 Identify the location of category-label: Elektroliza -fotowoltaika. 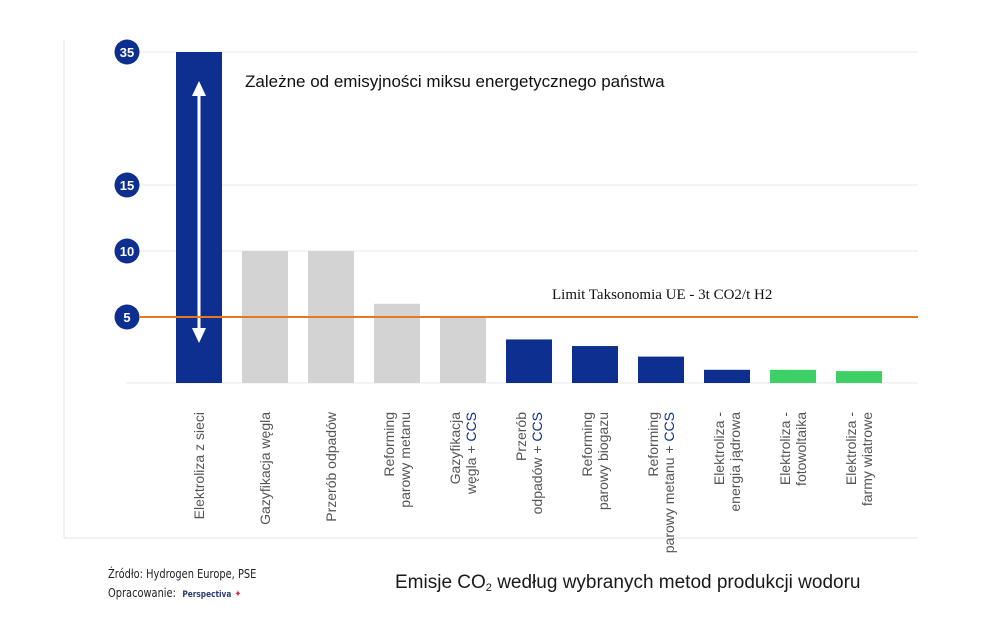
(793, 449).